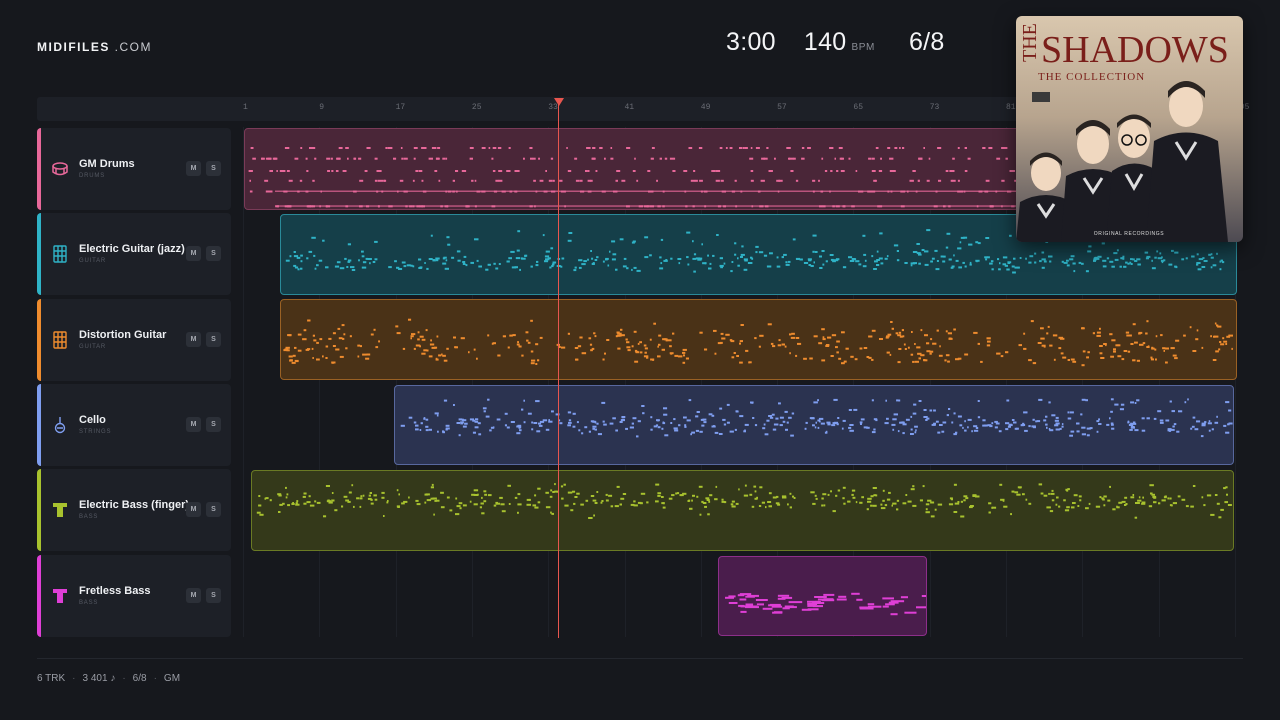 This screenshot has height=720, width=1280. What do you see at coordinates (758, 339) in the screenshot?
I see `midi-clip-distortion-guitar` at bounding box center [758, 339].